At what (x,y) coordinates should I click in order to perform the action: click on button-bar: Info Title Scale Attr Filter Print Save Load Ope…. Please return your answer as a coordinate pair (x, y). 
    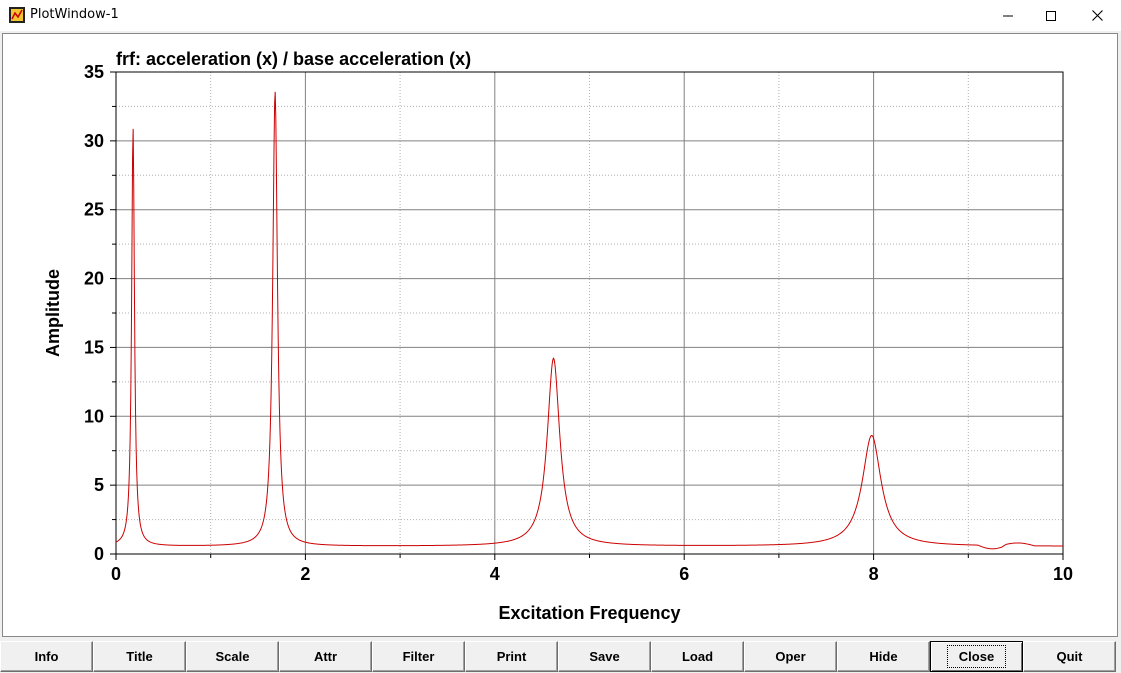
    Looking at the image, I should click on (560, 656).